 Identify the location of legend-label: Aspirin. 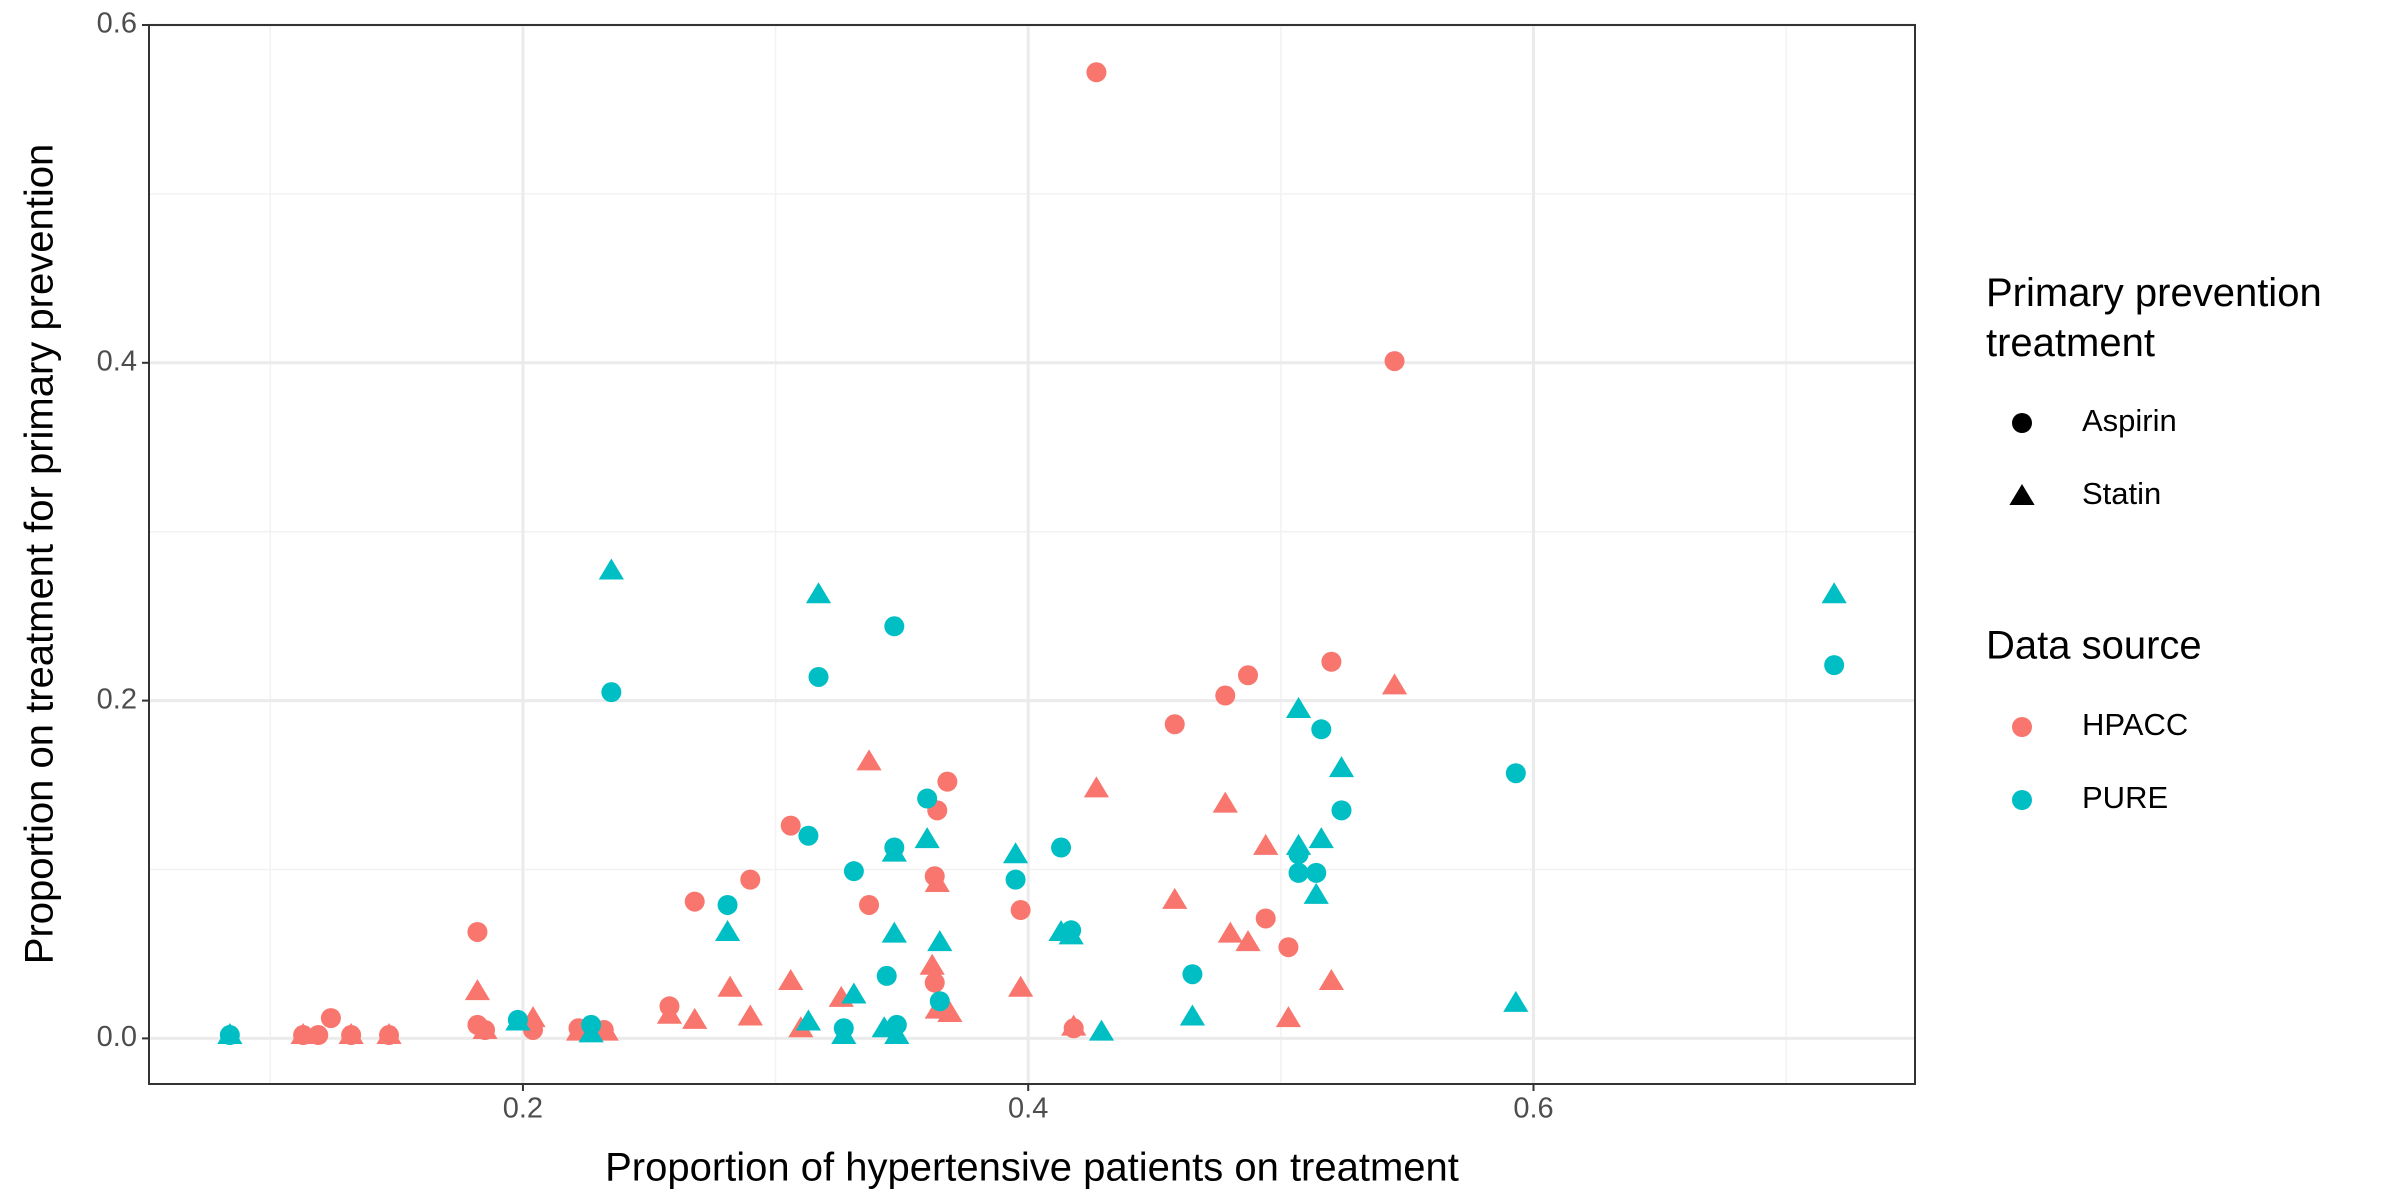
(2129, 420).